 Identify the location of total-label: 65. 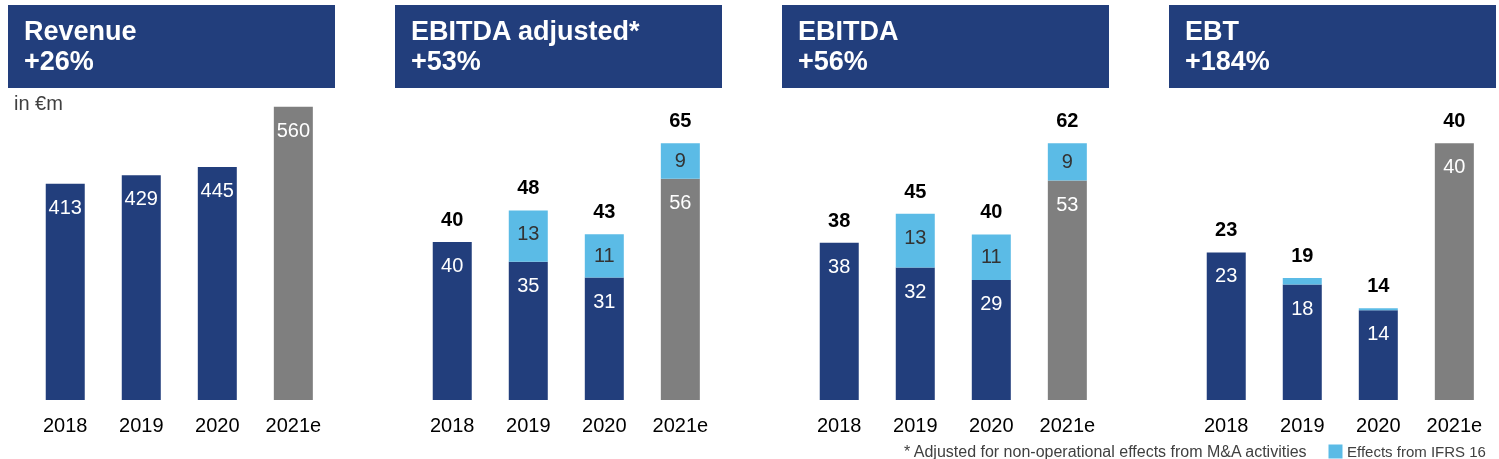
(680, 120).